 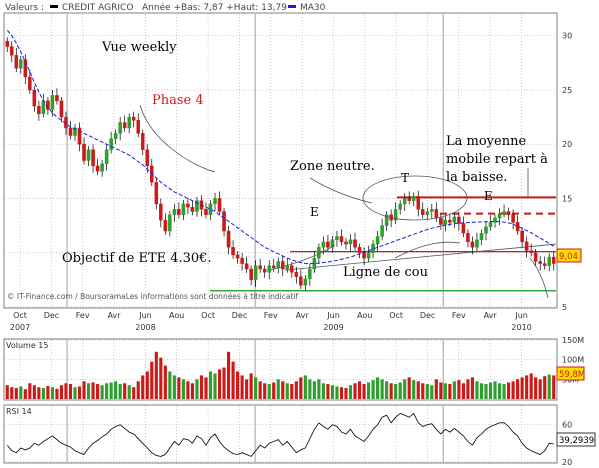 What do you see at coordinates (54, 6) in the screenshot?
I see `stock-legend-swatch` at bounding box center [54, 6].